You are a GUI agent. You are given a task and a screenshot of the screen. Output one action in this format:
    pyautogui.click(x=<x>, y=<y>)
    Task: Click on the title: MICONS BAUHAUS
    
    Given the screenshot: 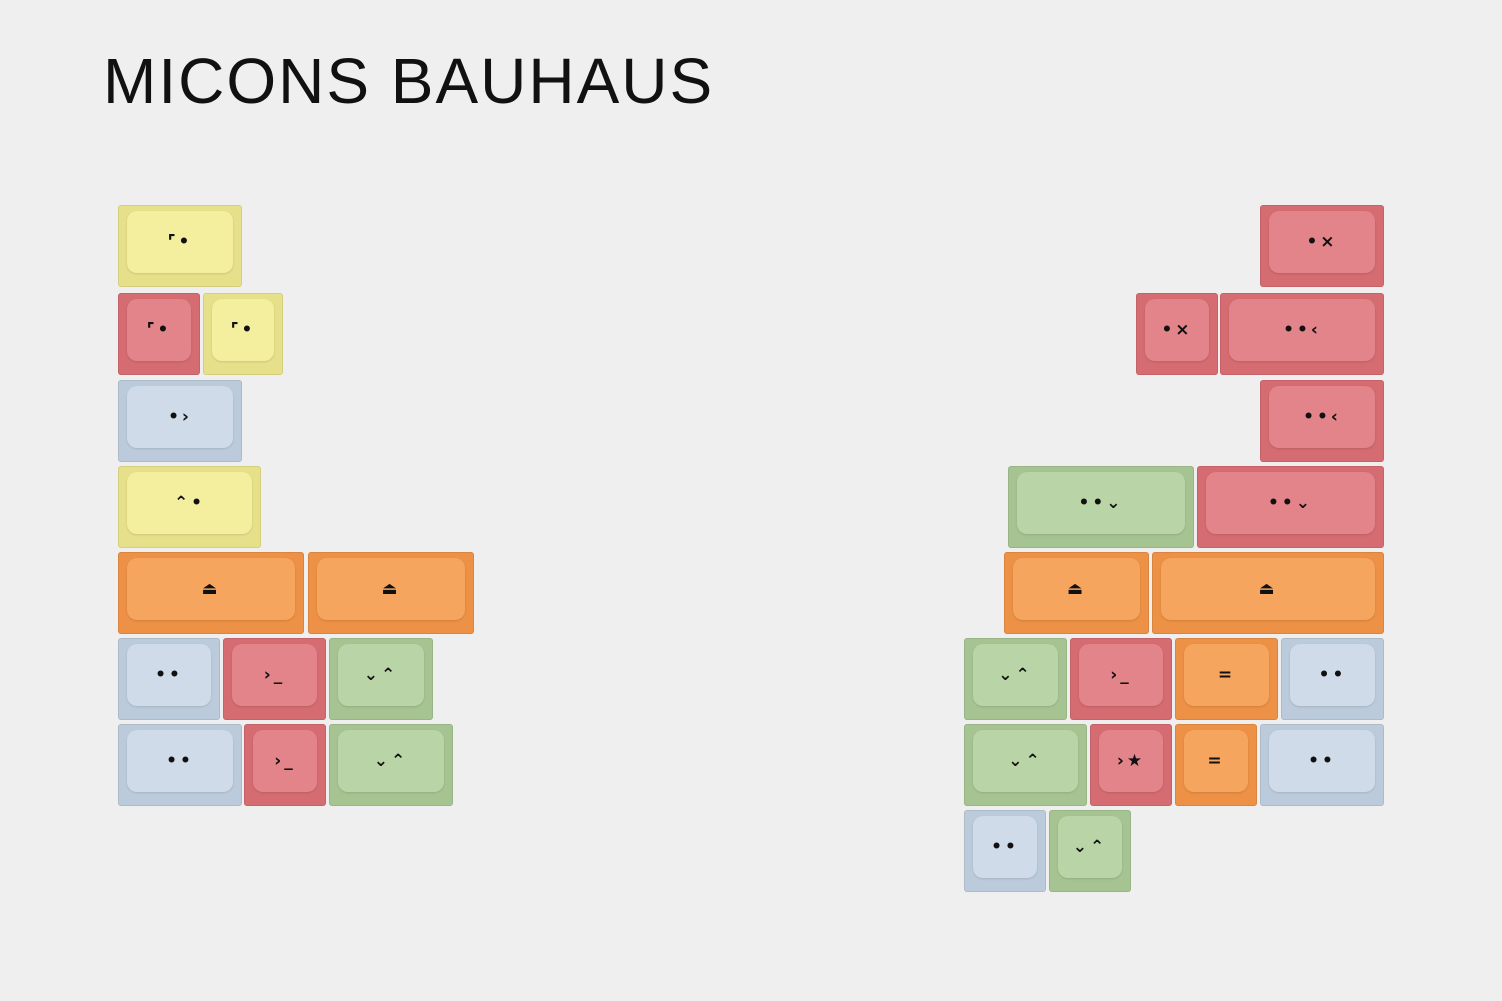 What is the action you would take?
    pyautogui.click(x=409, y=81)
    